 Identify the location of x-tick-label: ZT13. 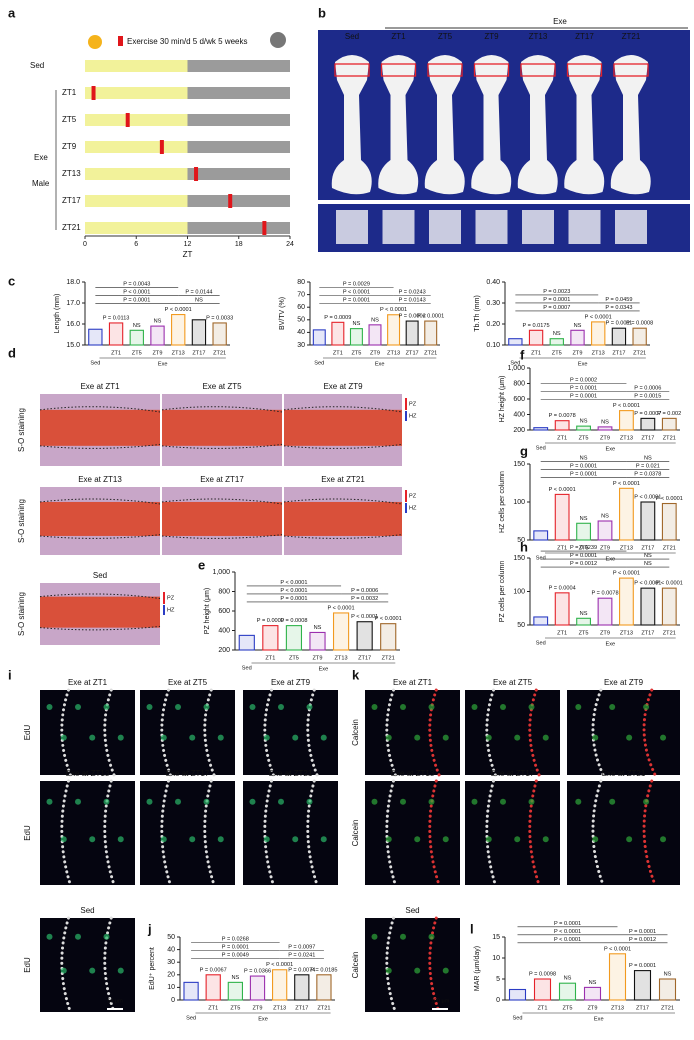
(626, 633).